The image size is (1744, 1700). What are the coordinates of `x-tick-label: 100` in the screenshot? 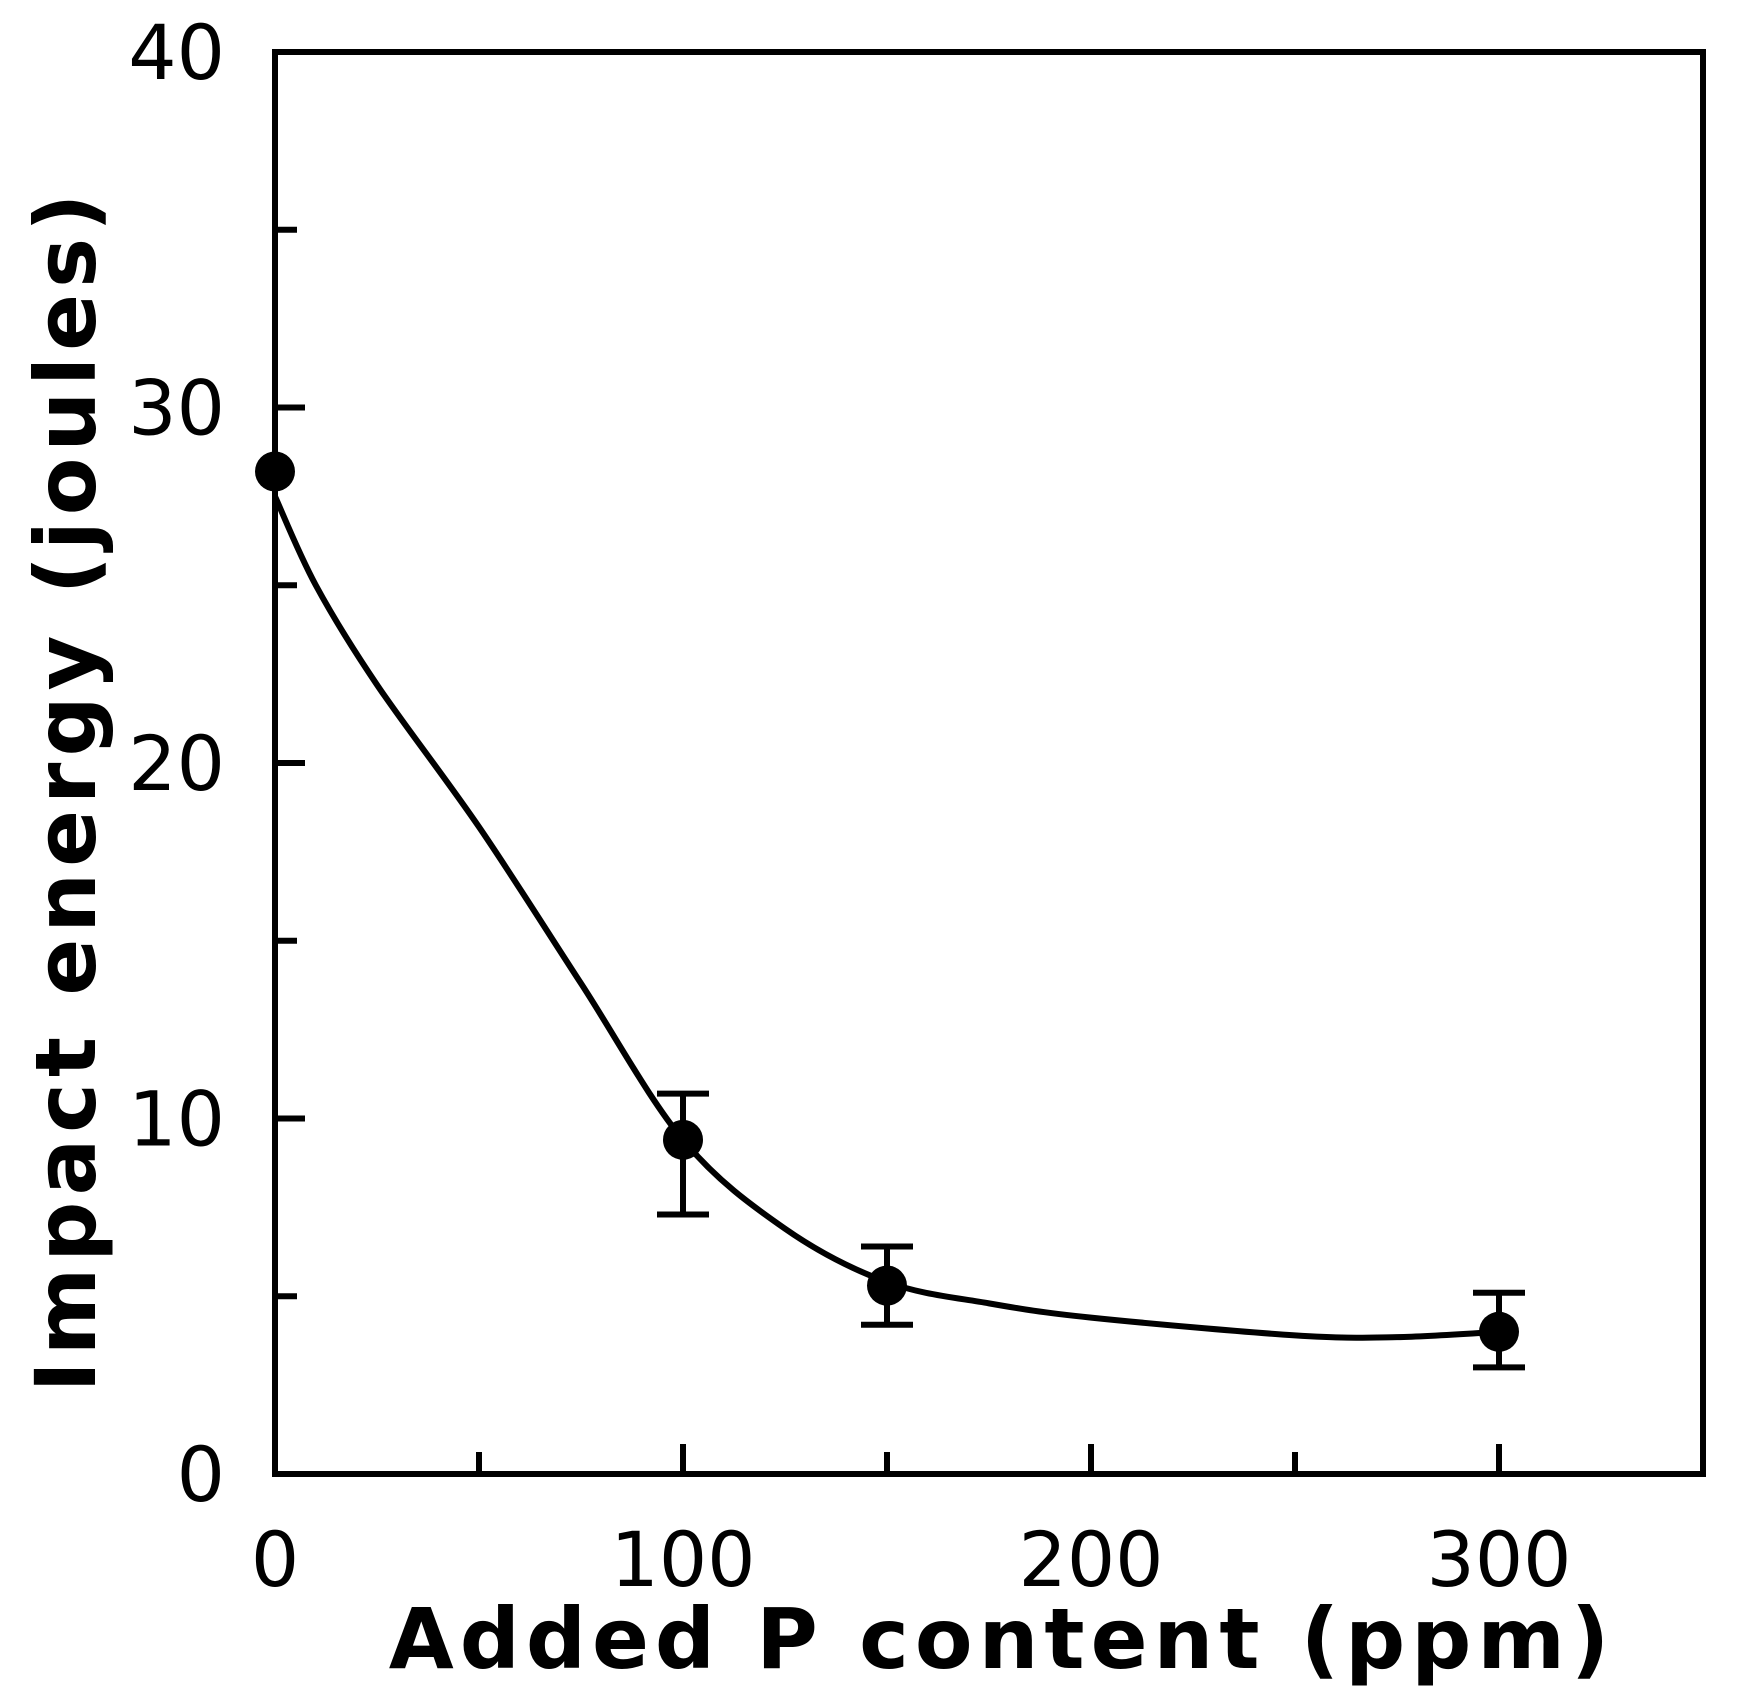 It's located at (682, 1559).